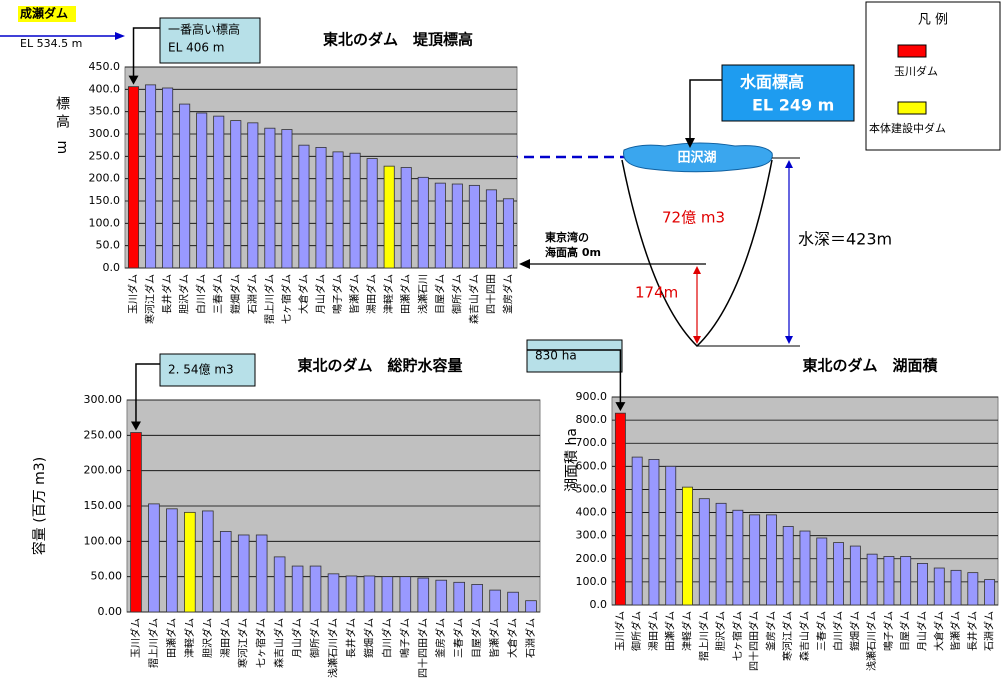 This screenshot has width=1002, height=692. I want to click on x-tick-label: 長井ダム, so click(972, 631).